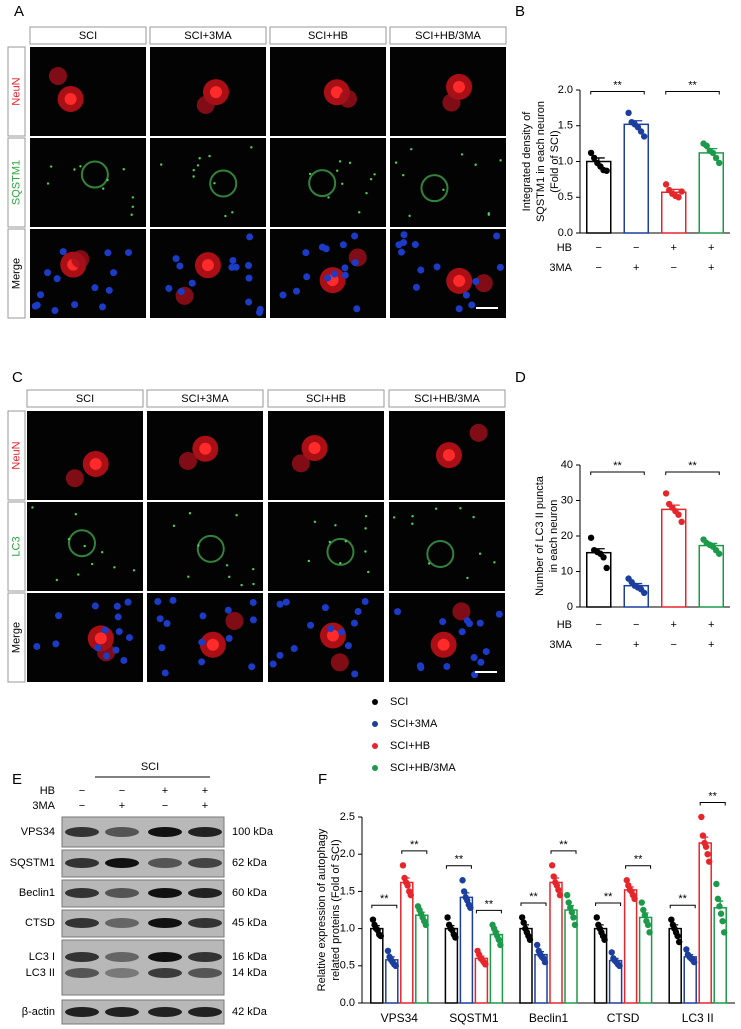  What do you see at coordinates (520, 377) in the screenshot?
I see `panel-label: D` at bounding box center [520, 377].